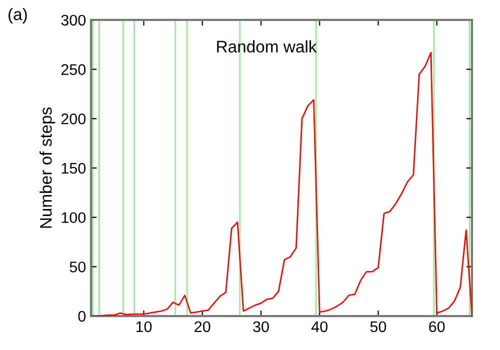 Image resolution: width=500 pixels, height=350 pixels. Describe the element at coordinates (73, 119) in the screenshot. I see `y-tick-label: 200` at that location.